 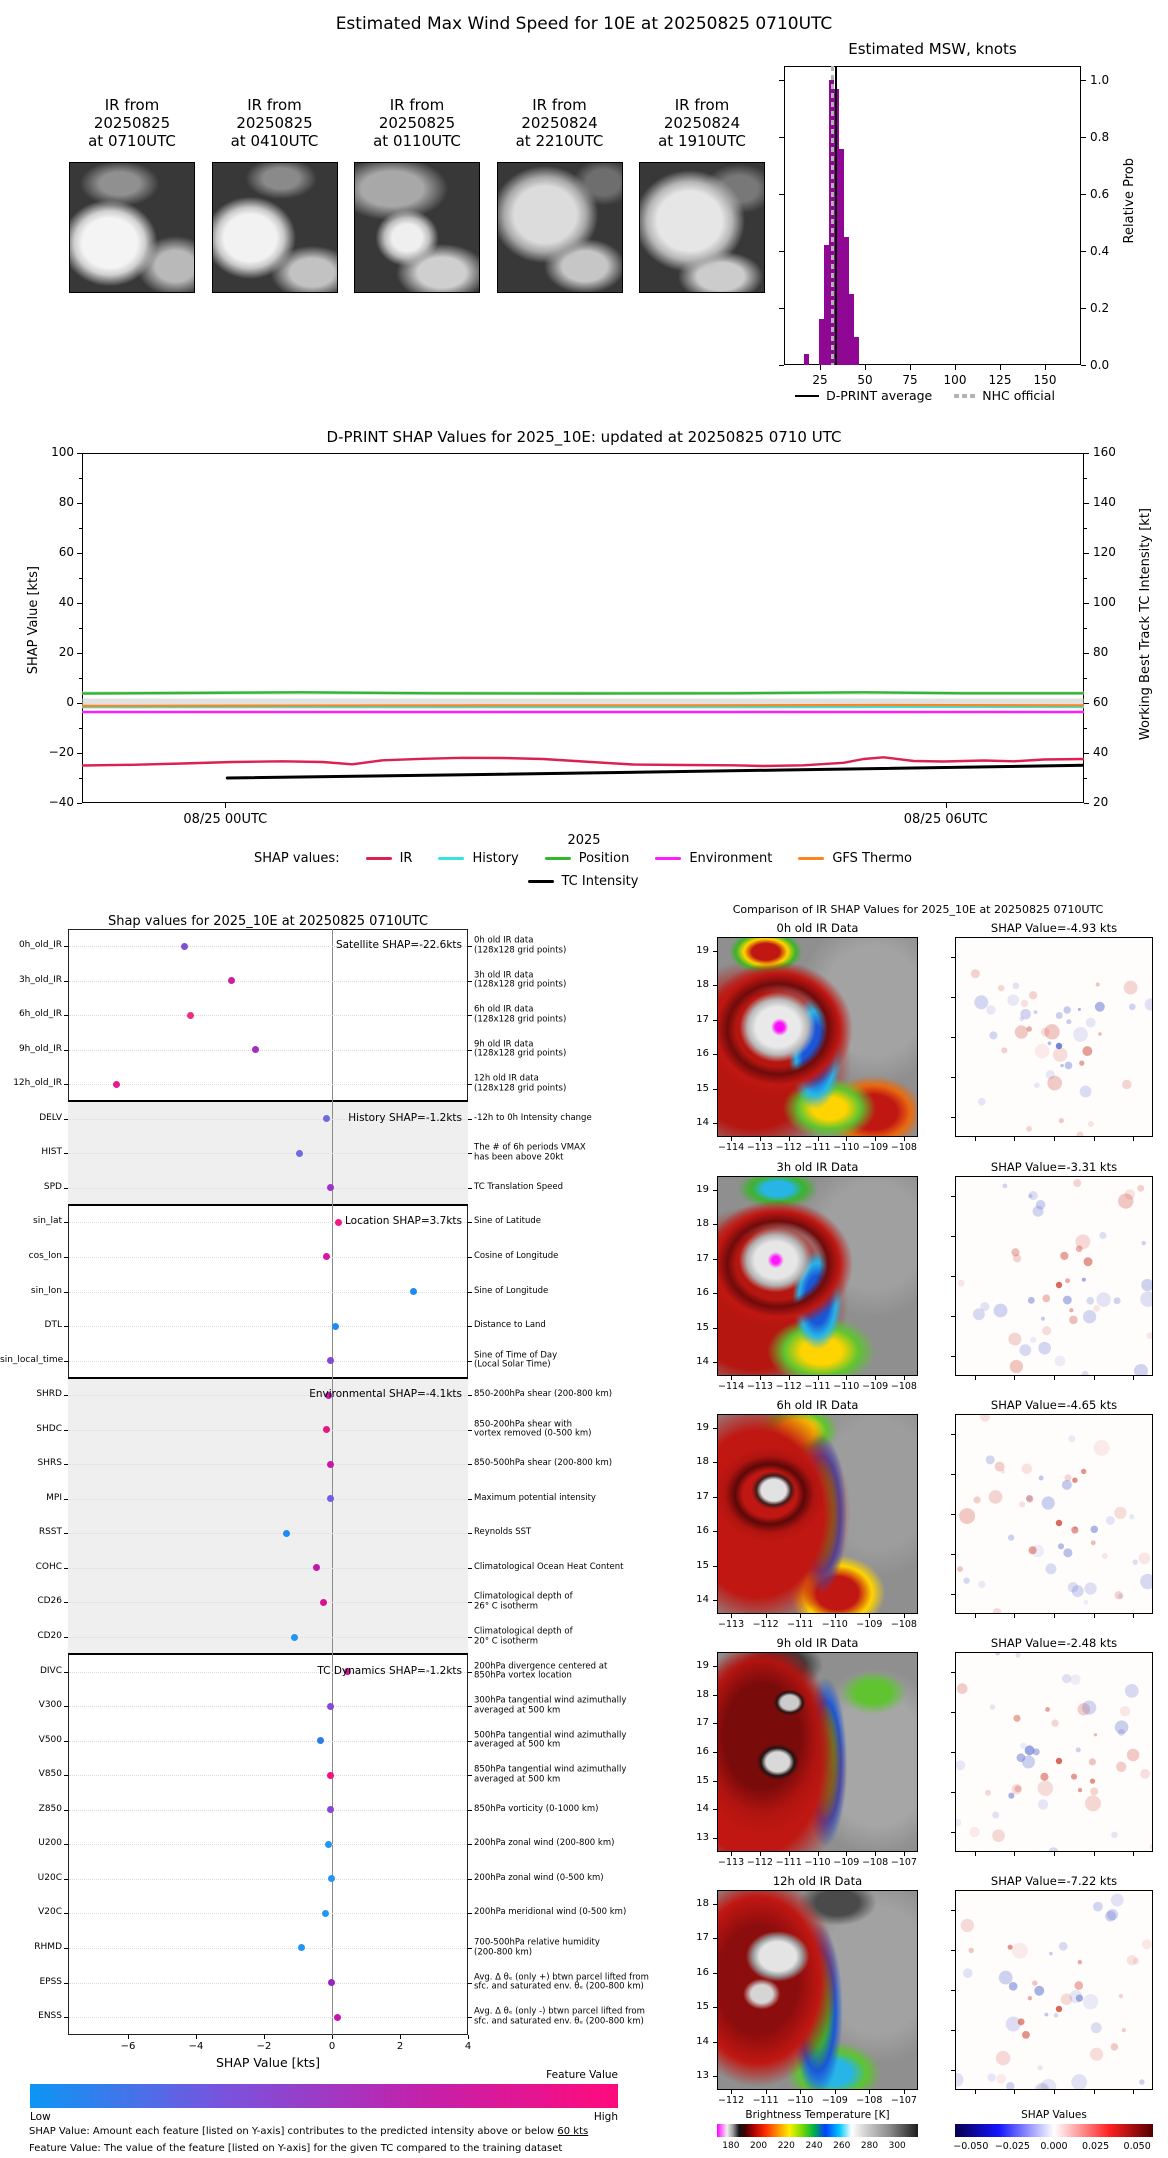 I want to click on dotplot-row-label: U200, so click(x=50, y=1843).